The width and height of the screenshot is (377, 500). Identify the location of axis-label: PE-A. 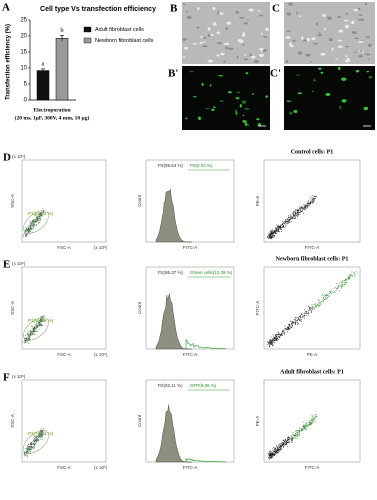
(312, 354).